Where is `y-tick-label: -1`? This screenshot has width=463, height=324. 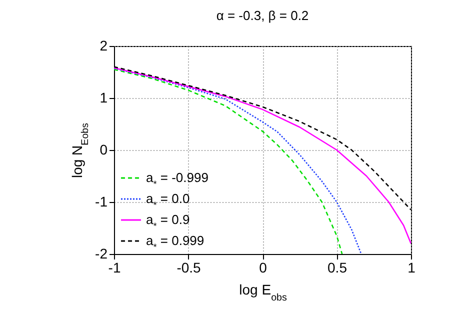 y-tick-label: -1 is located at coordinates (101, 202).